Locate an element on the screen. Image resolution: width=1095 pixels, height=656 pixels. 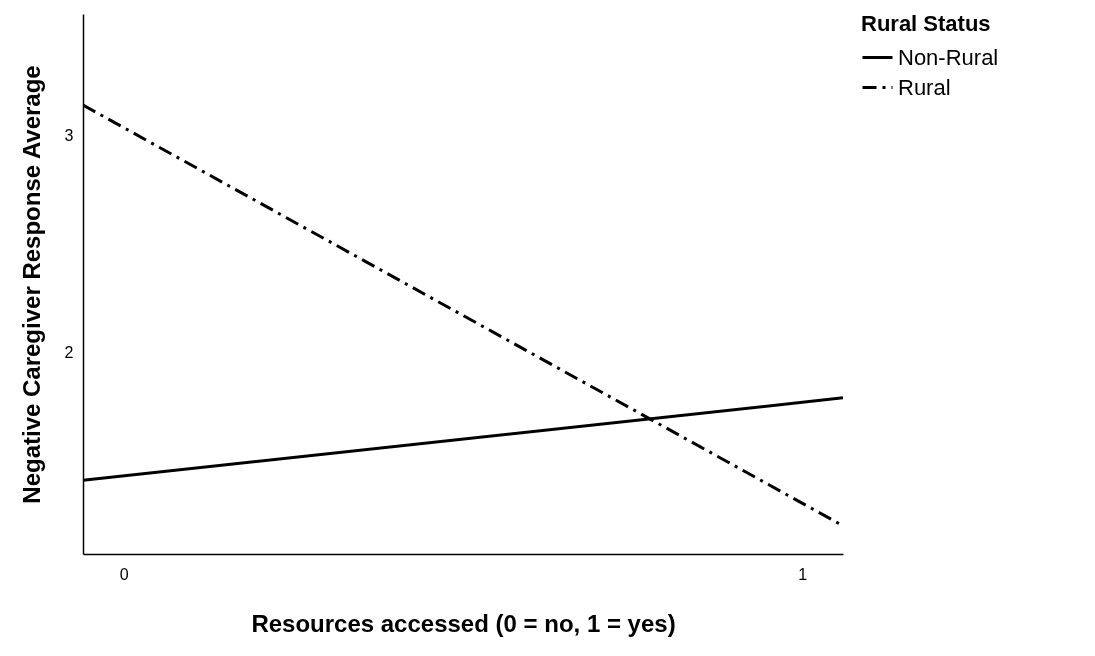
legend-label: Rural is located at coordinates (924, 87).